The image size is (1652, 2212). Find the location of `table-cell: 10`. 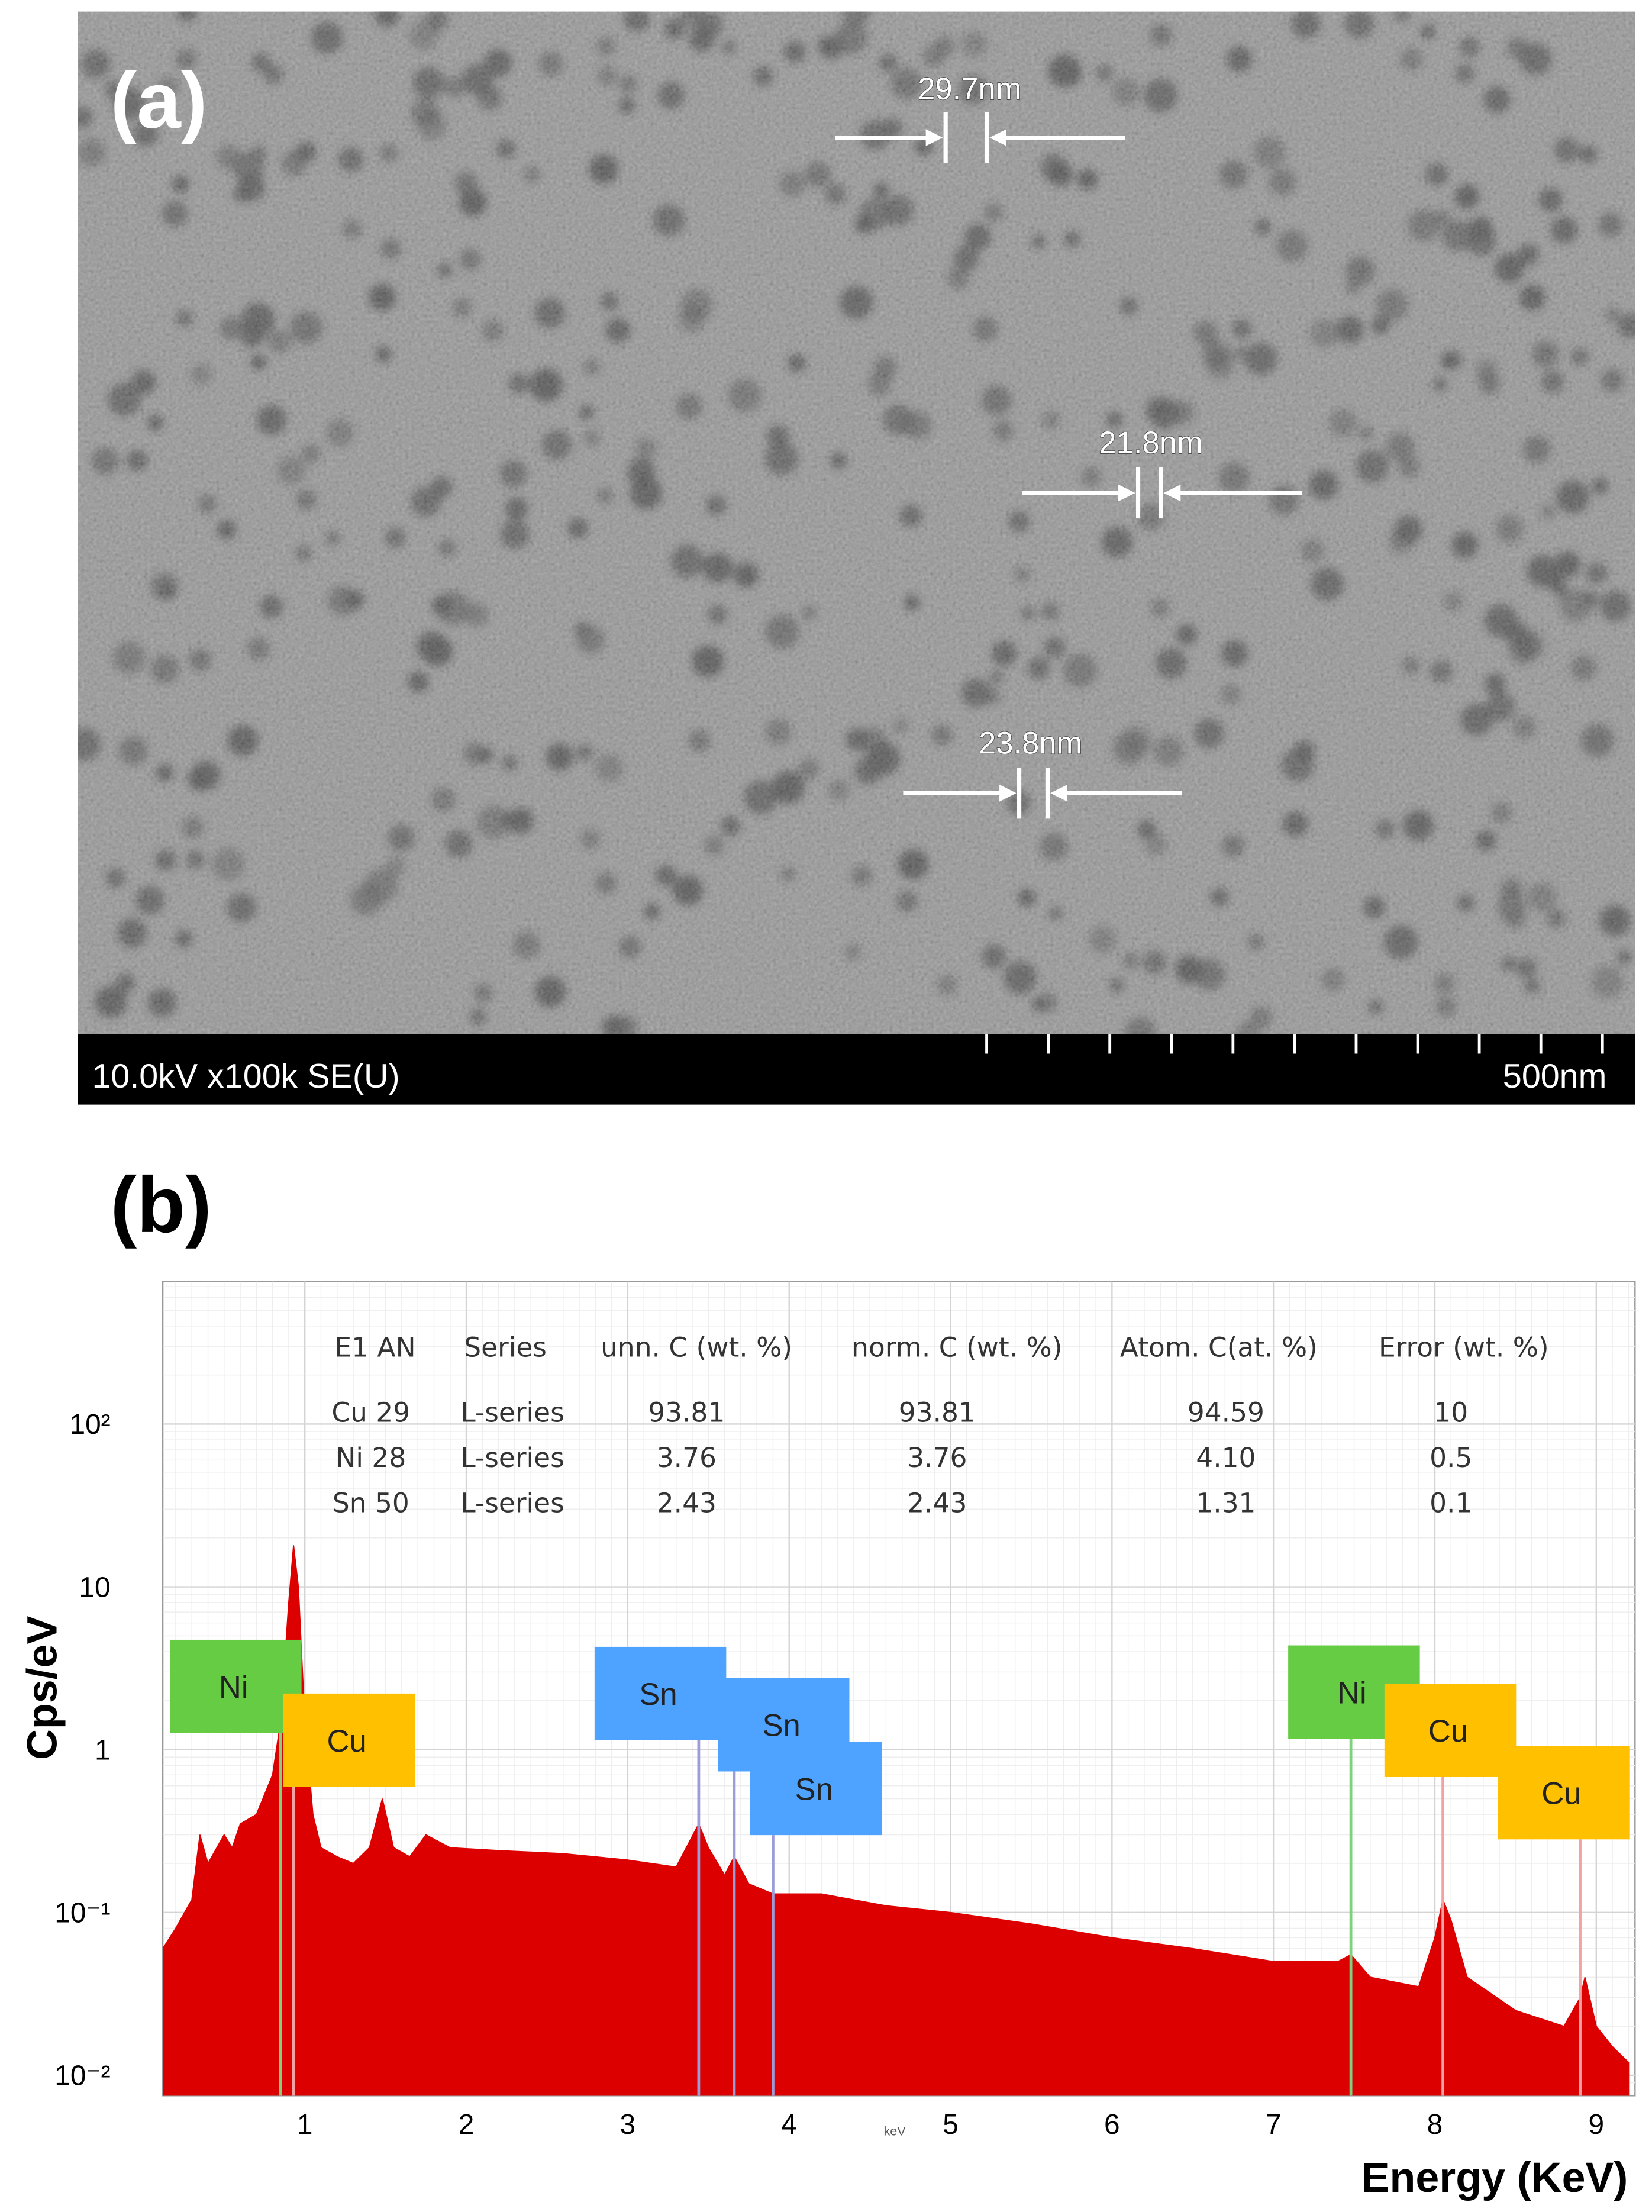

table-cell: 10 is located at coordinates (1451, 1413).